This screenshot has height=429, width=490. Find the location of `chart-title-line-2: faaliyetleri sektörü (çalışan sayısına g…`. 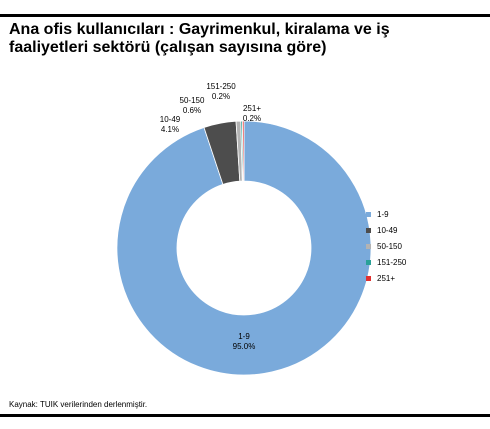

chart-title-line-2: faaliyetleri sektörü (çalışan sayısına g… is located at coordinates (168, 47).